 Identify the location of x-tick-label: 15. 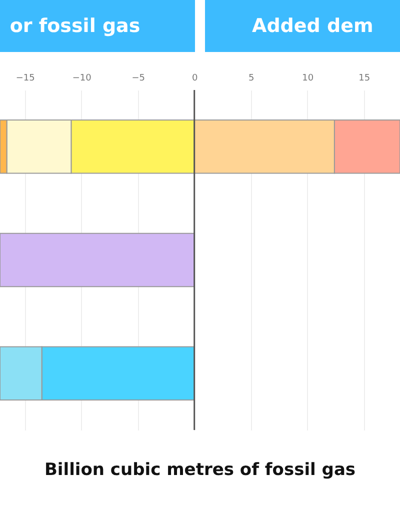
(364, 79).